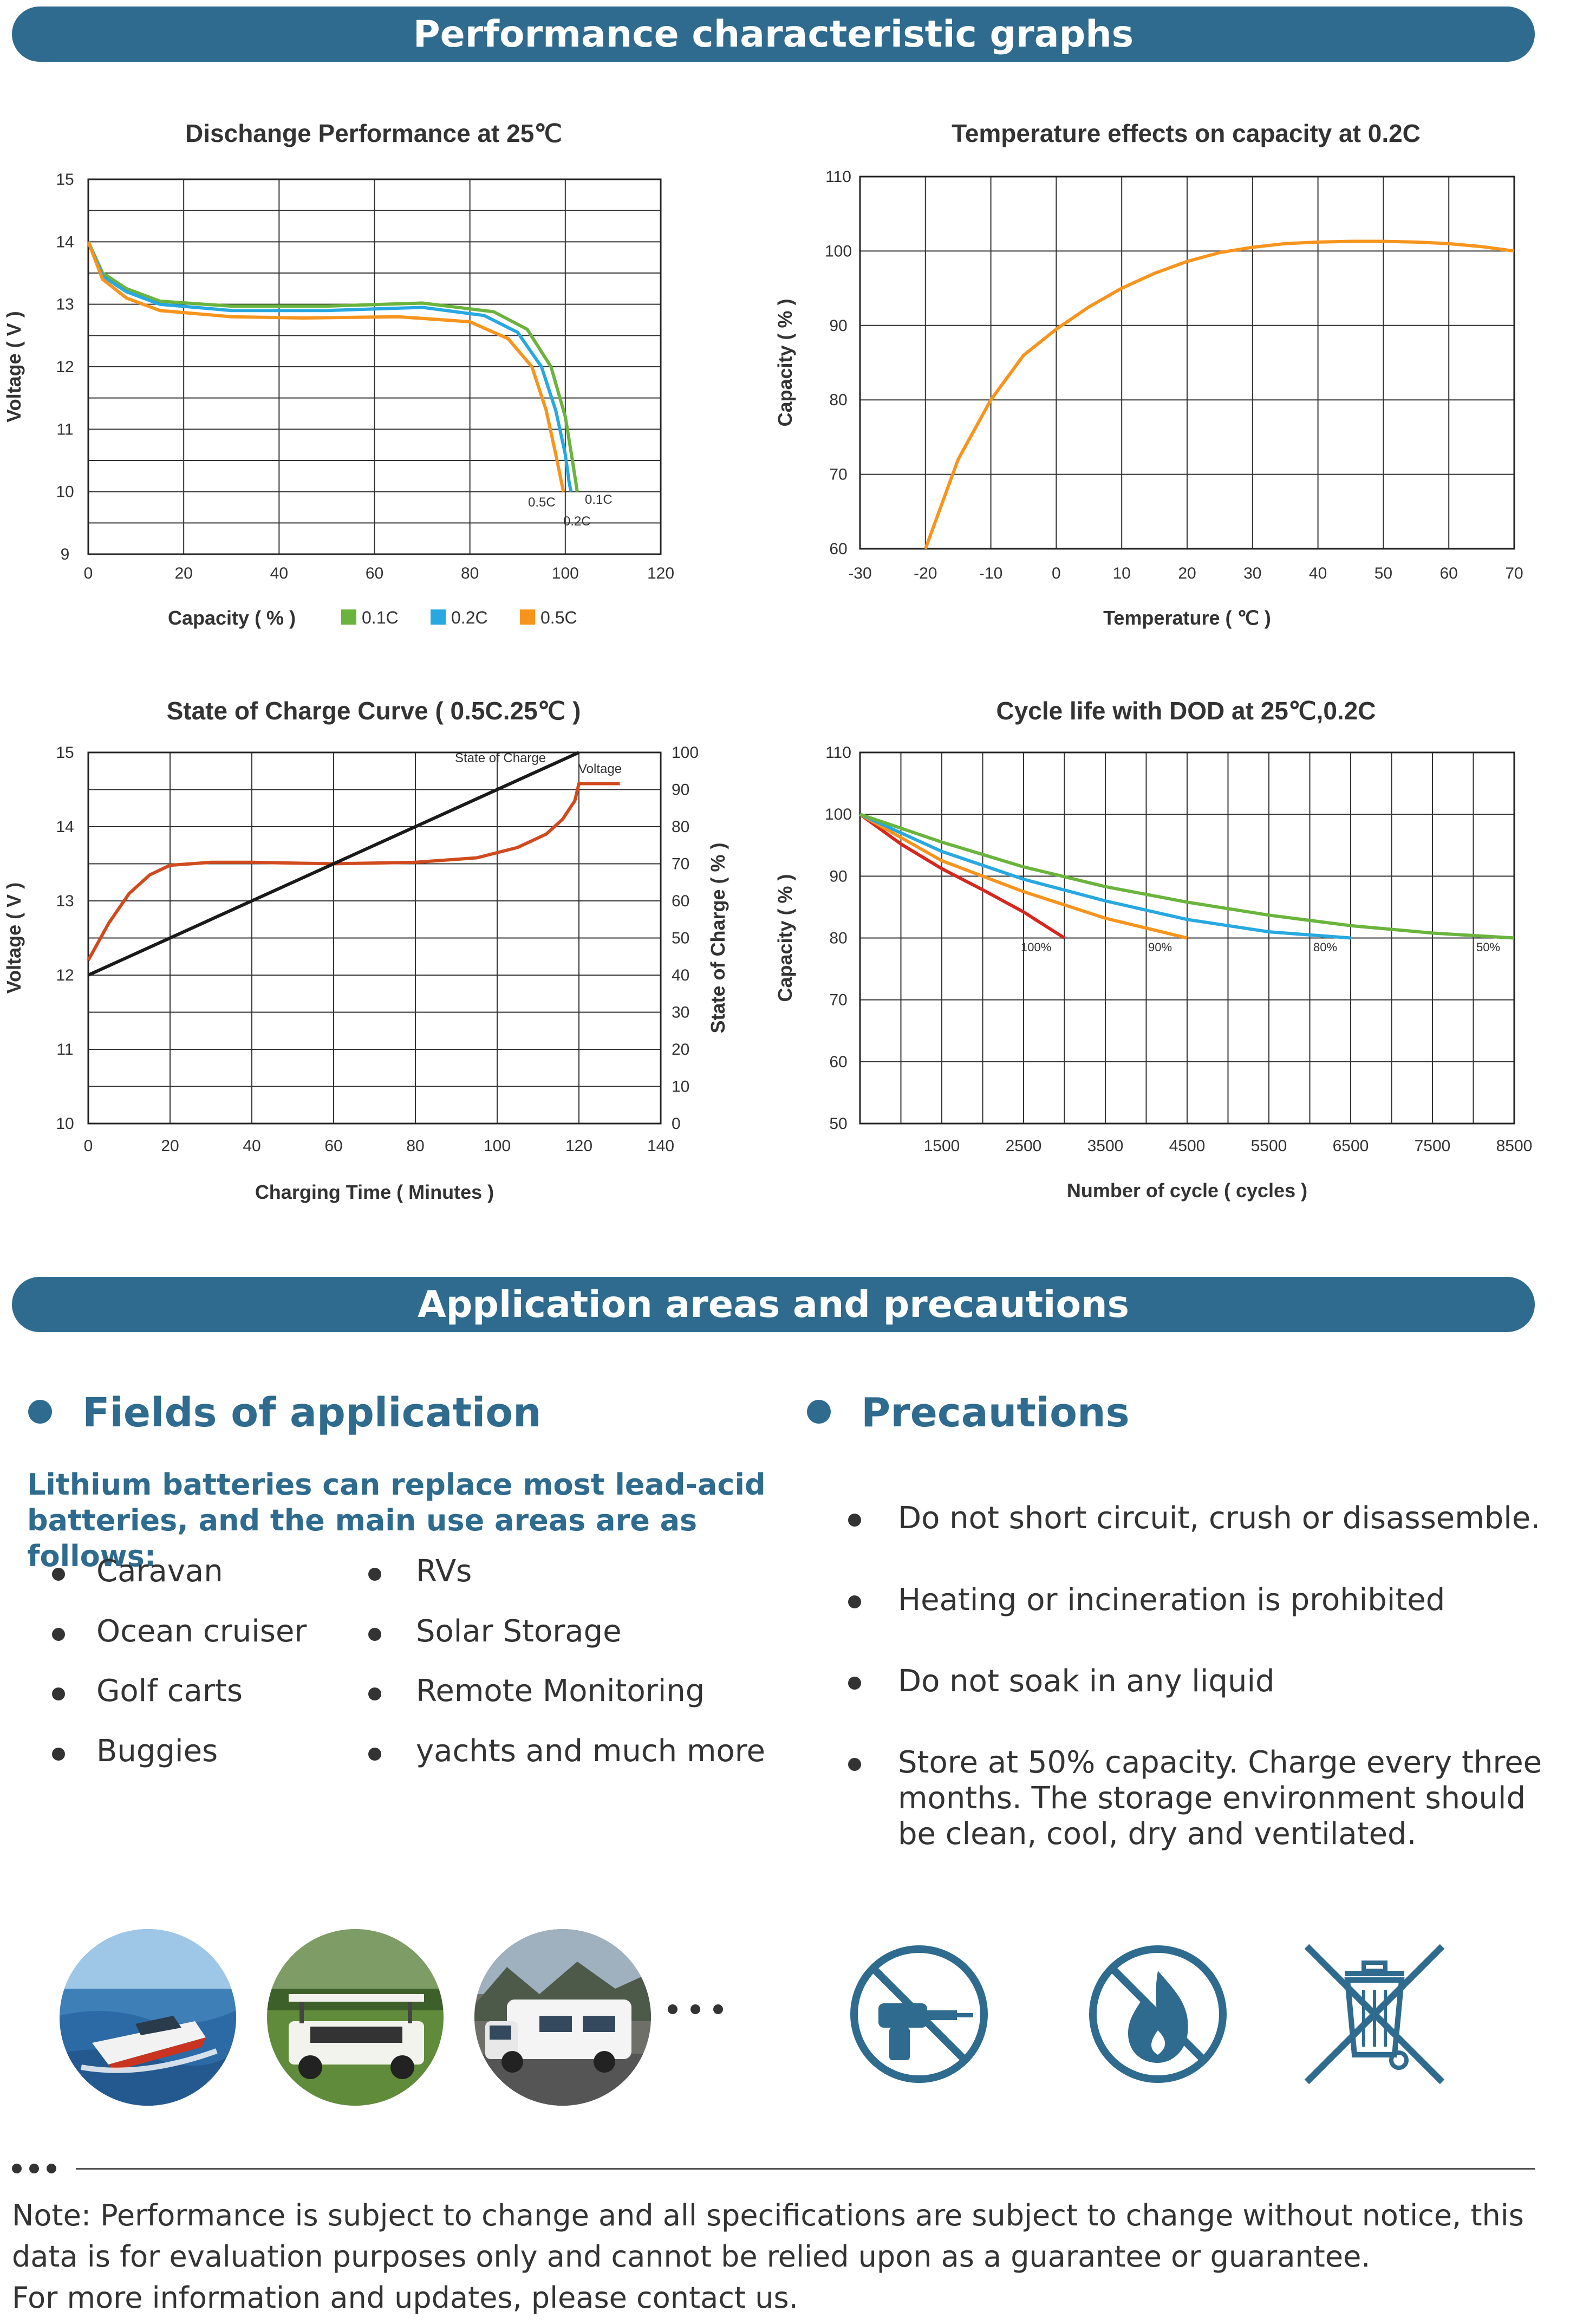  I want to click on fields-heading-text: Fields of application, so click(312, 1413).